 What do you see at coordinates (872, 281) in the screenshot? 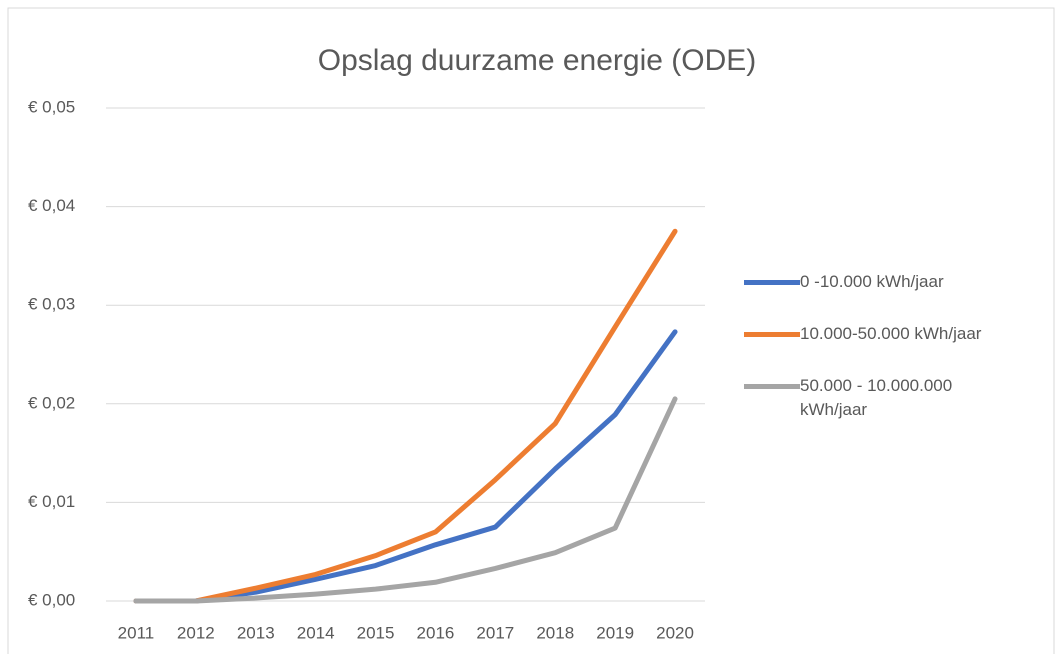
I see `legend-label: 0 -10.000 kWh/jaar` at bounding box center [872, 281].